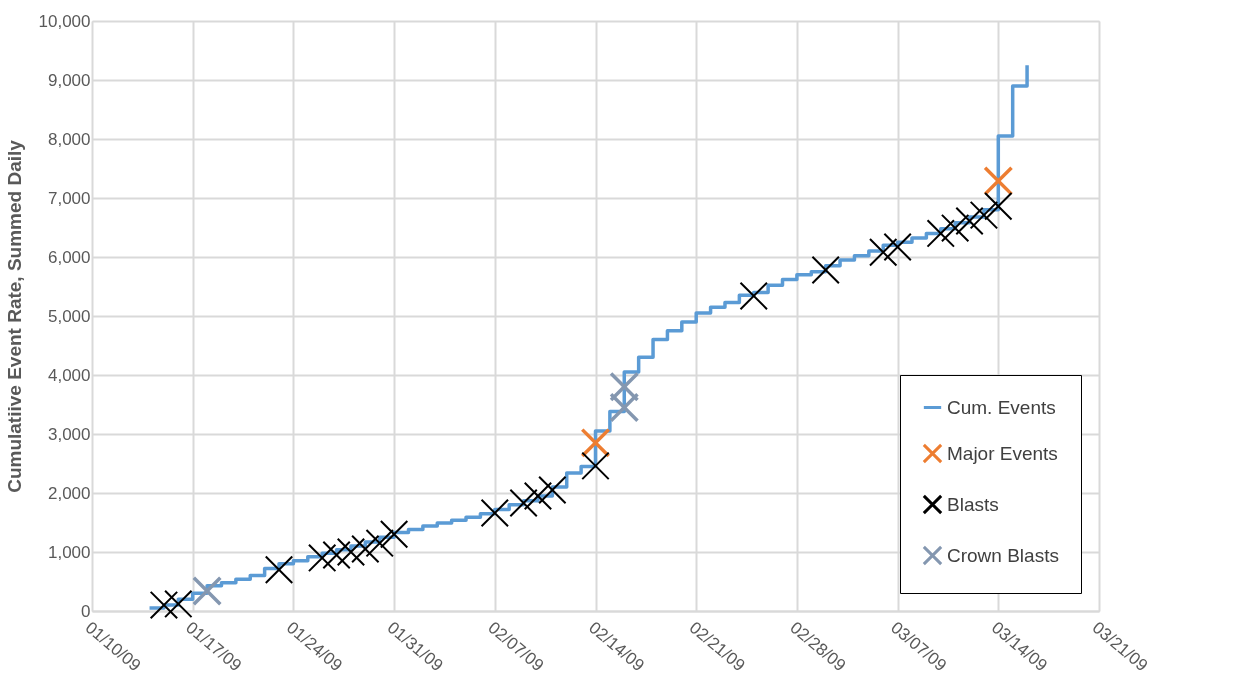  Describe the element at coordinates (69, 257) in the screenshot. I see `y-tick-label: 6,000` at that location.